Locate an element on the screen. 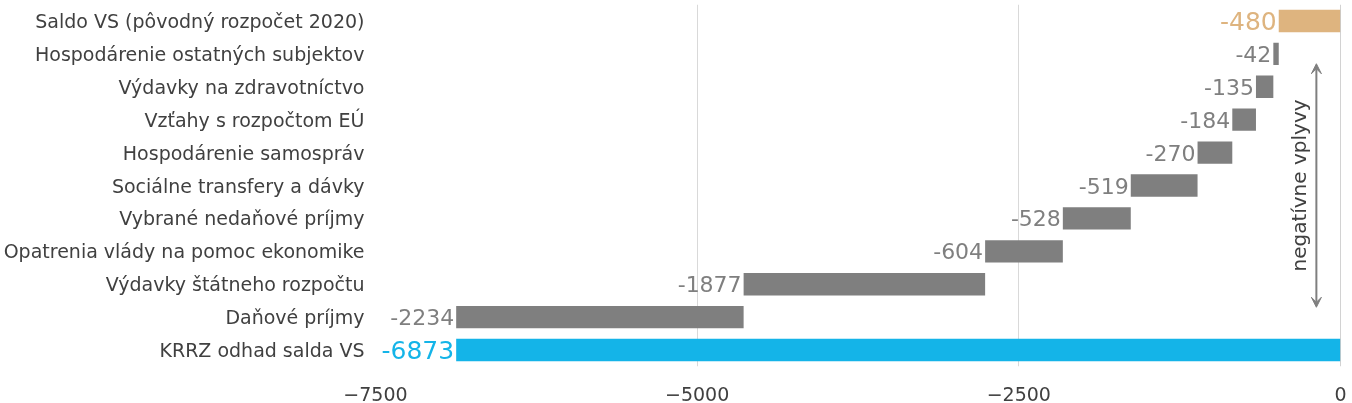 Image resolution: width=1352 pixels, height=403 pixels. data-label: -184 is located at coordinates (1205, 120).